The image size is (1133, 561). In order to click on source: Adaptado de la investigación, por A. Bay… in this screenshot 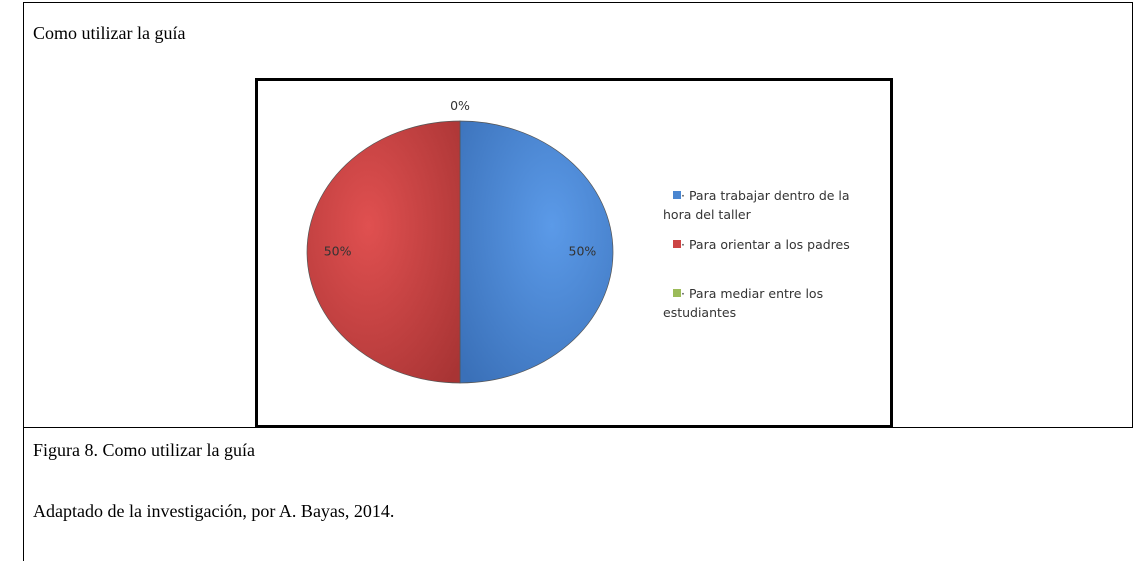, I will do `click(214, 511)`.